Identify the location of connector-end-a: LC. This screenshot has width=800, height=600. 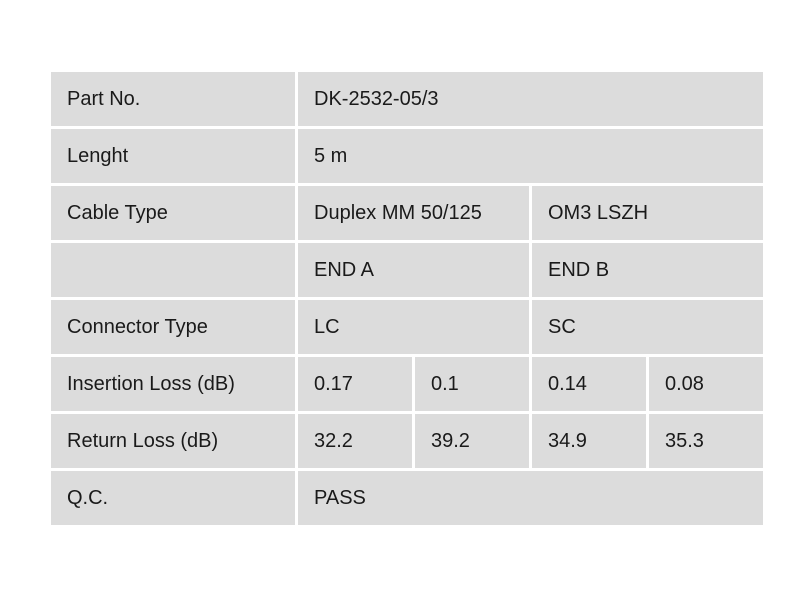
(413, 327).